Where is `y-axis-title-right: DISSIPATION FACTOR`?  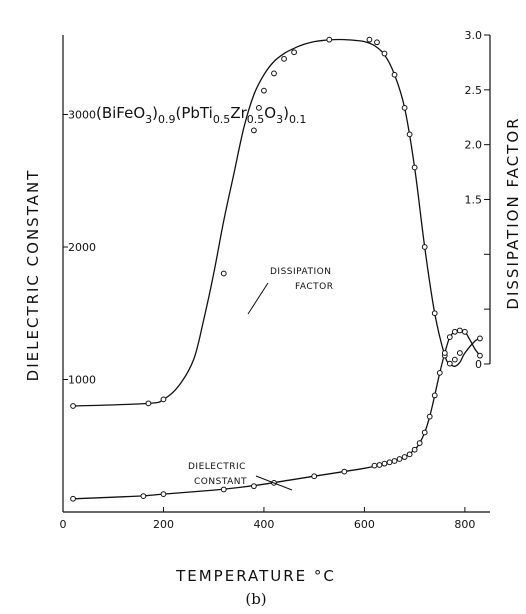 y-axis-title-right: DISSIPATION FACTOR is located at coordinates (513, 212).